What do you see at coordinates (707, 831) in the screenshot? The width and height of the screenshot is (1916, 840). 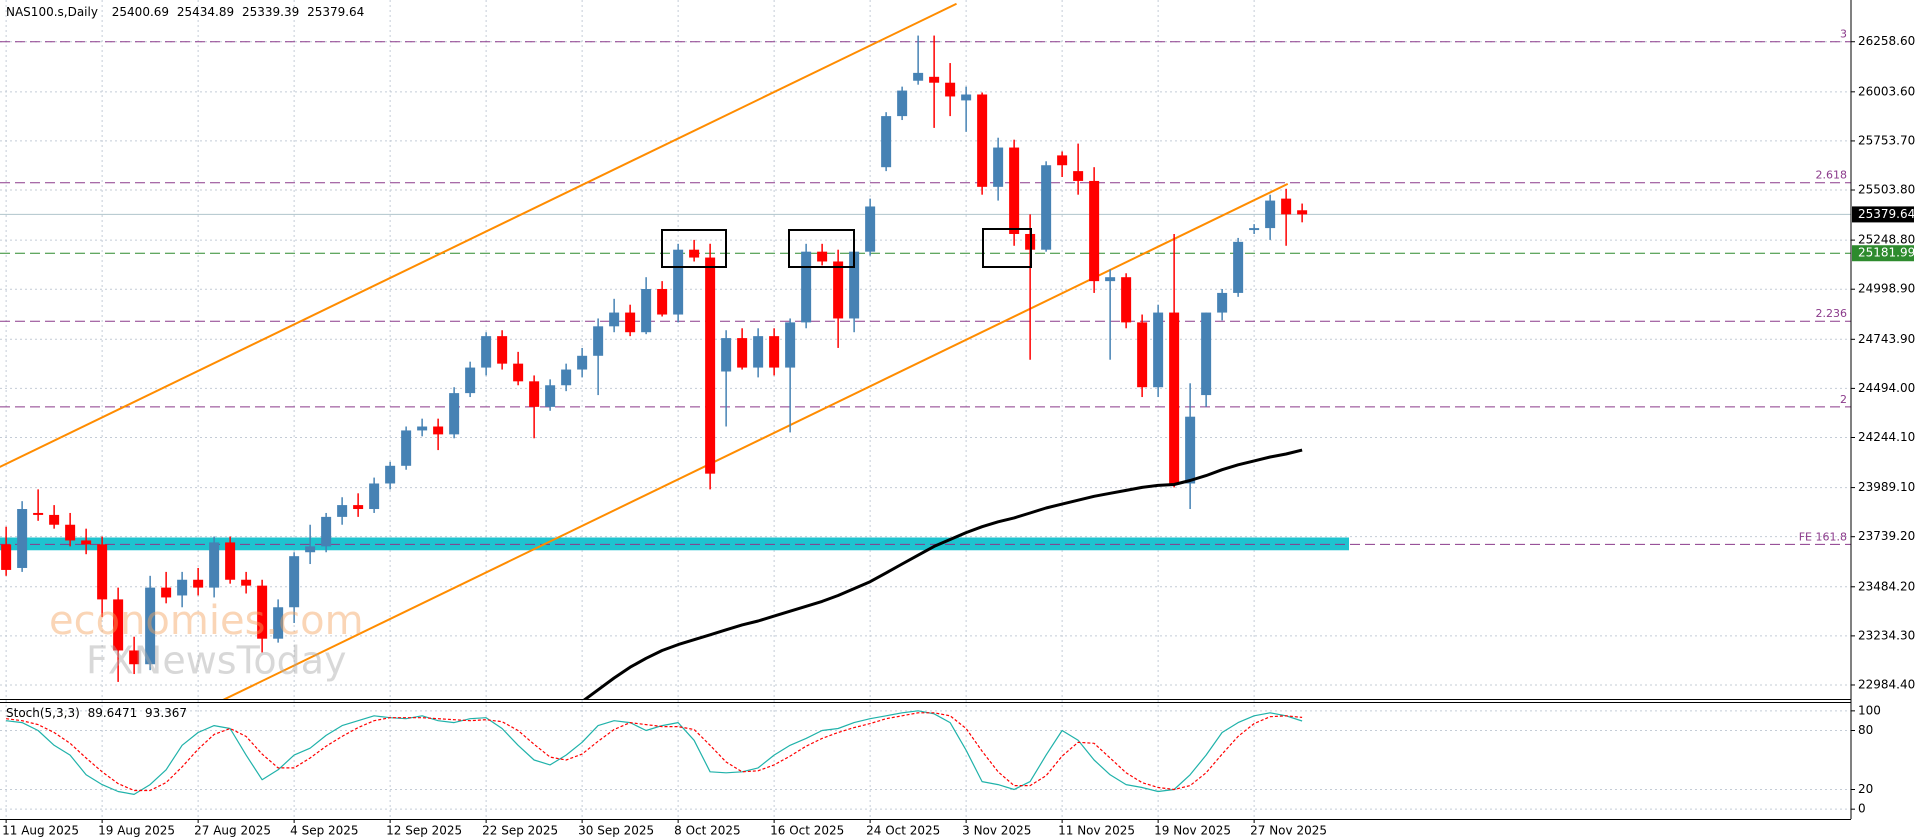 I see `x-tick-label: 8 Oct 2025` at bounding box center [707, 831].